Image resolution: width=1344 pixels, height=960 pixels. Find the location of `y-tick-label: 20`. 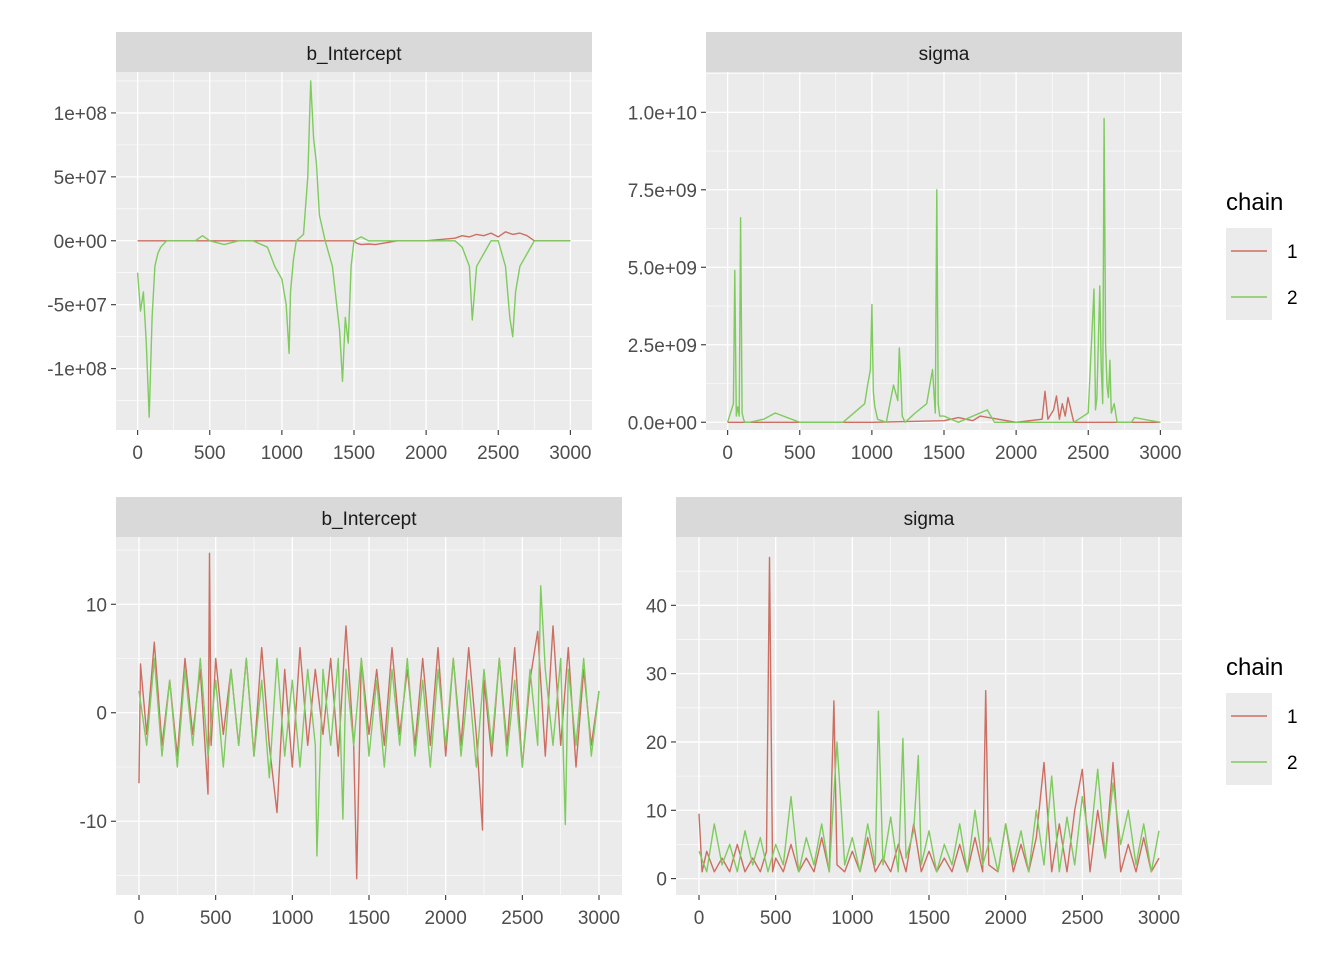

y-tick-label: 20 is located at coordinates (656, 743).